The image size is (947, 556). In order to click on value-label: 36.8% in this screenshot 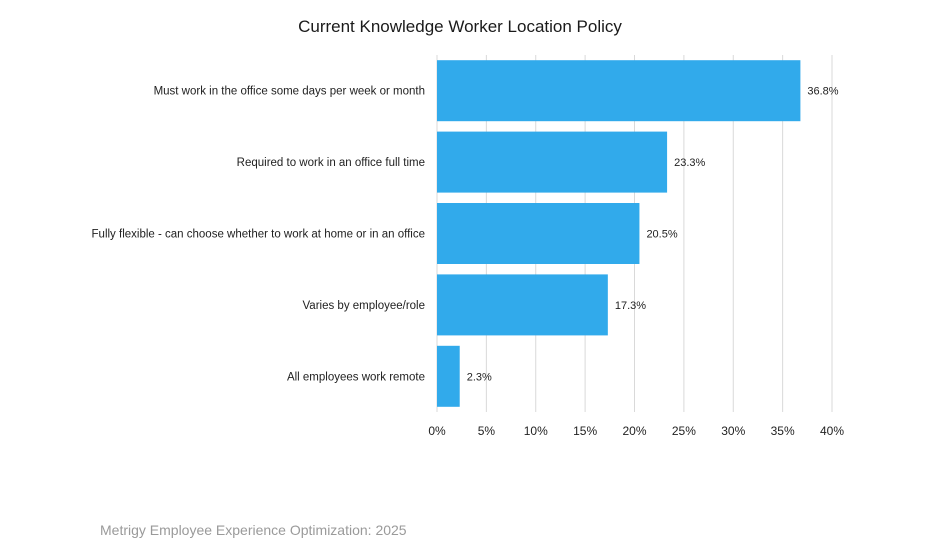, I will do `click(822, 92)`.